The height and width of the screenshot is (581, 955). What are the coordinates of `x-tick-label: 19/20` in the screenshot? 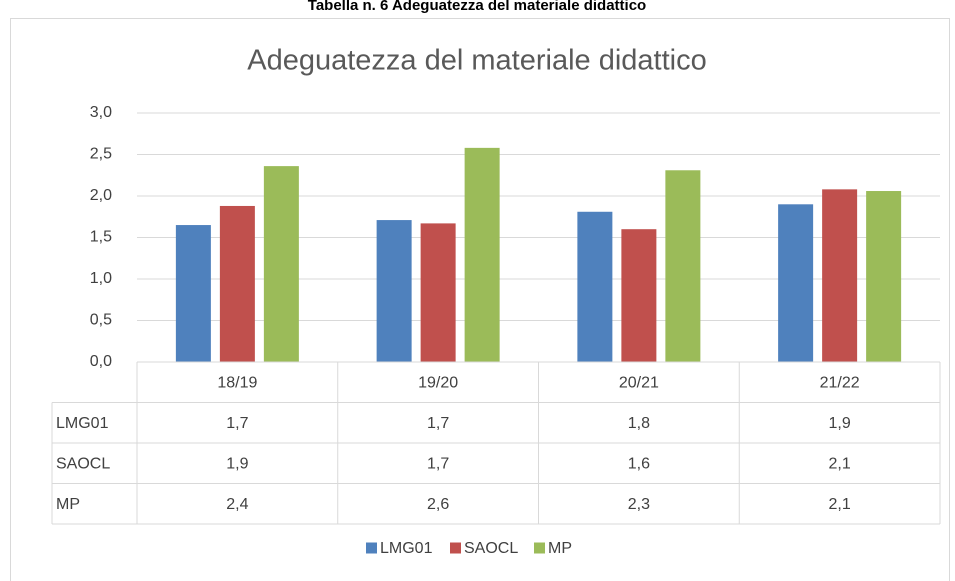 It's located at (438, 382).